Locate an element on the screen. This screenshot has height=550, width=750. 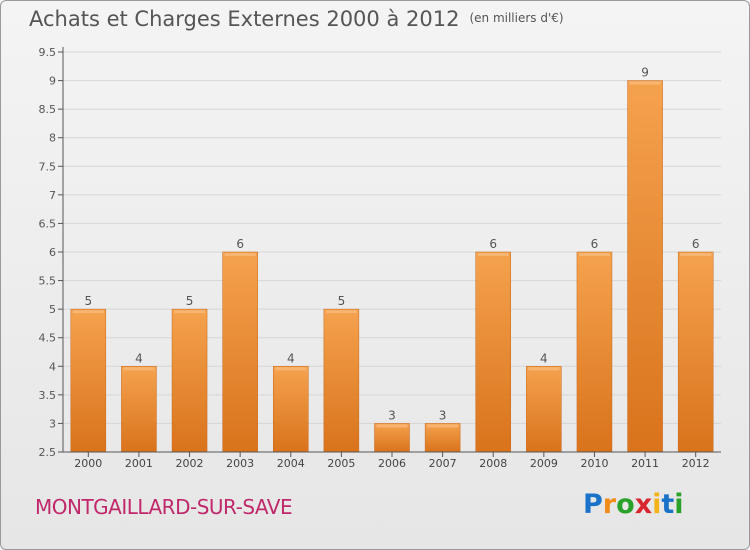
y-tick-label: 9.5 is located at coordinates (48, 52).